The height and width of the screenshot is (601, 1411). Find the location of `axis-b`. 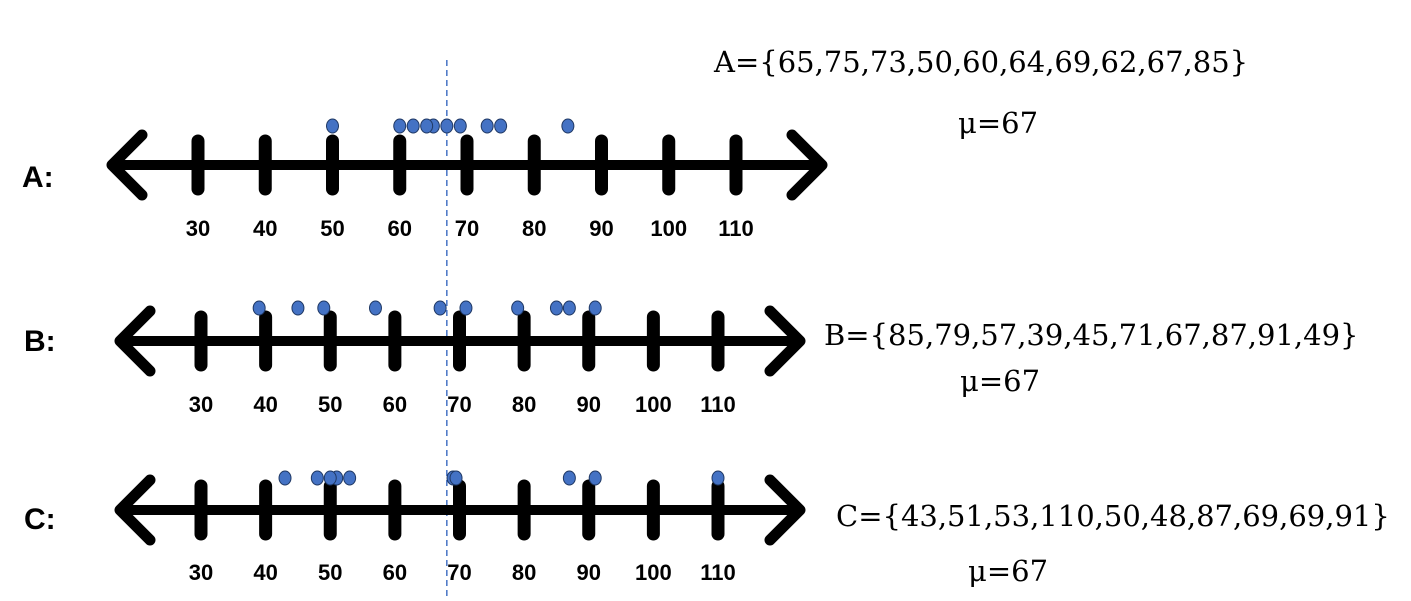

axis-b is located at coordinates (460, 341).